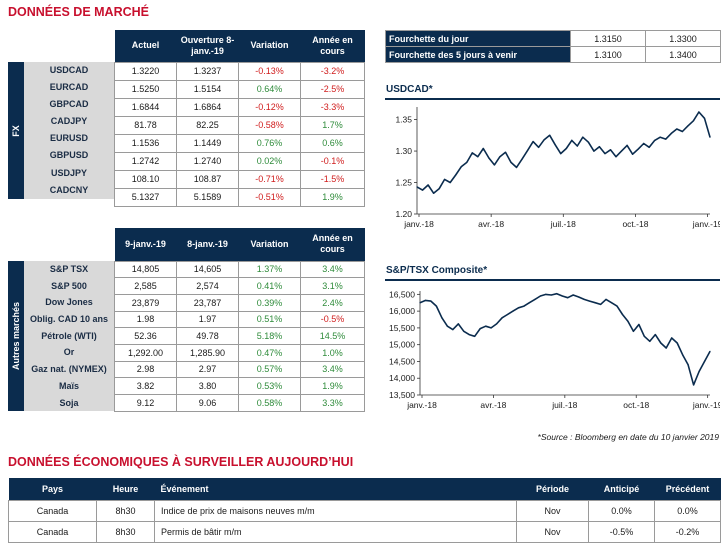 Image resolution: width=727 pixels, height=560 pixels. What do you see at coordinates (207, 302) in the screenshot?
I see `other-previous-cell: 23,787` at bounding box center [207, 302].